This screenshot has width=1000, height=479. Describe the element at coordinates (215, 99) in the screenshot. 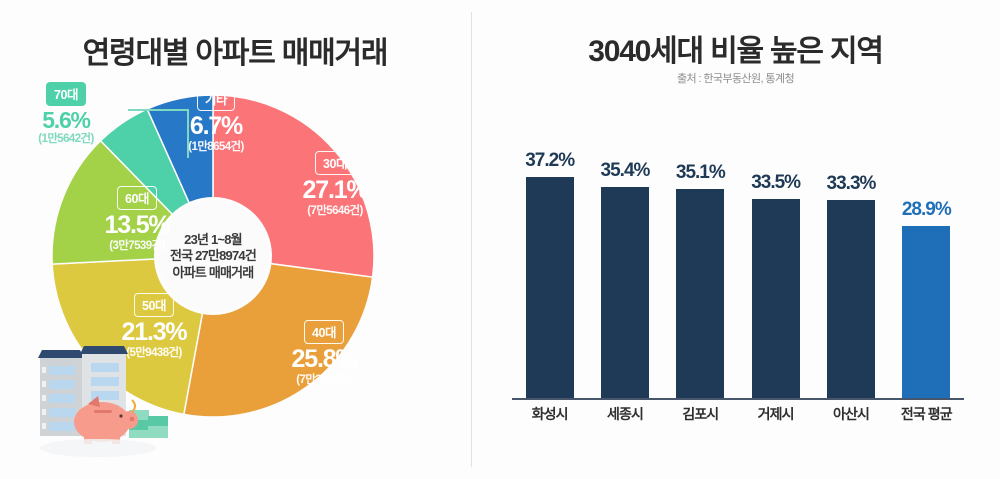

I see `pie-label-other-chip: 기타` at that location.